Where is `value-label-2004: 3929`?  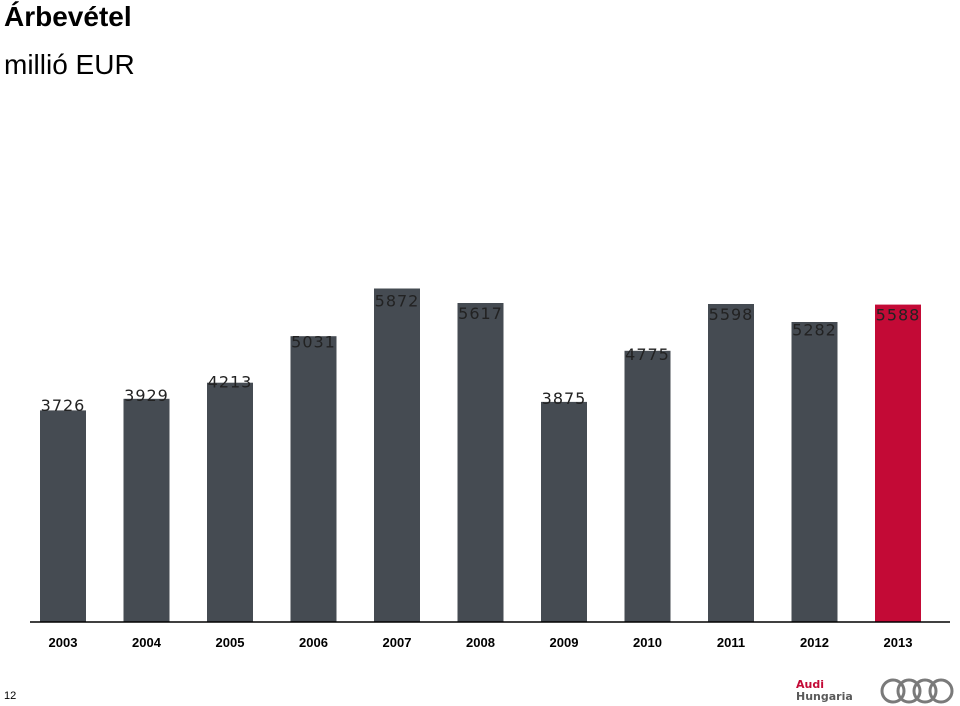 value-label-2004: 3929 is located at coordinates (146, 395).